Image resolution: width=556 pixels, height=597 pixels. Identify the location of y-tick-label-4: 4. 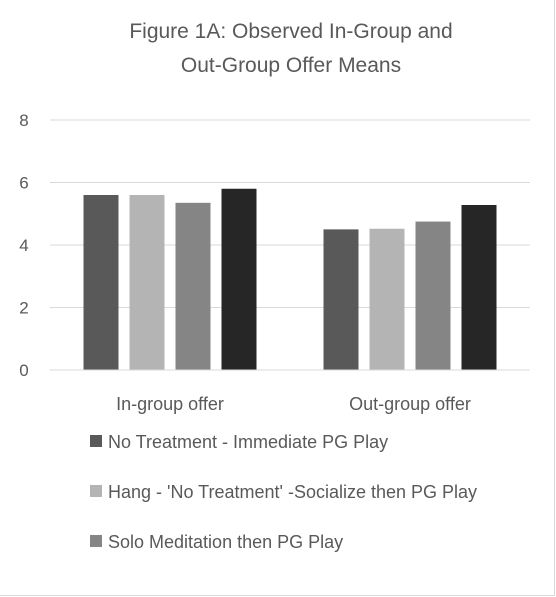
(23, 245).